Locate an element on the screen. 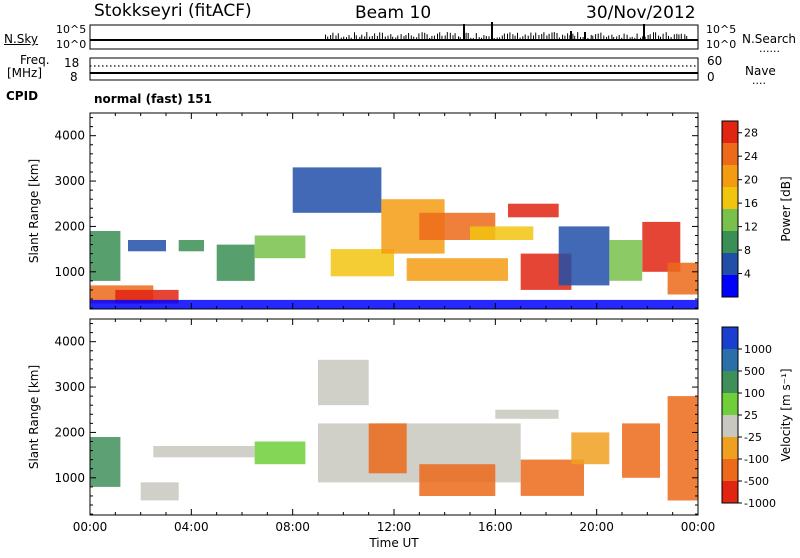  colorbar-tick-label: 20 is located at coordinates (751, 180).